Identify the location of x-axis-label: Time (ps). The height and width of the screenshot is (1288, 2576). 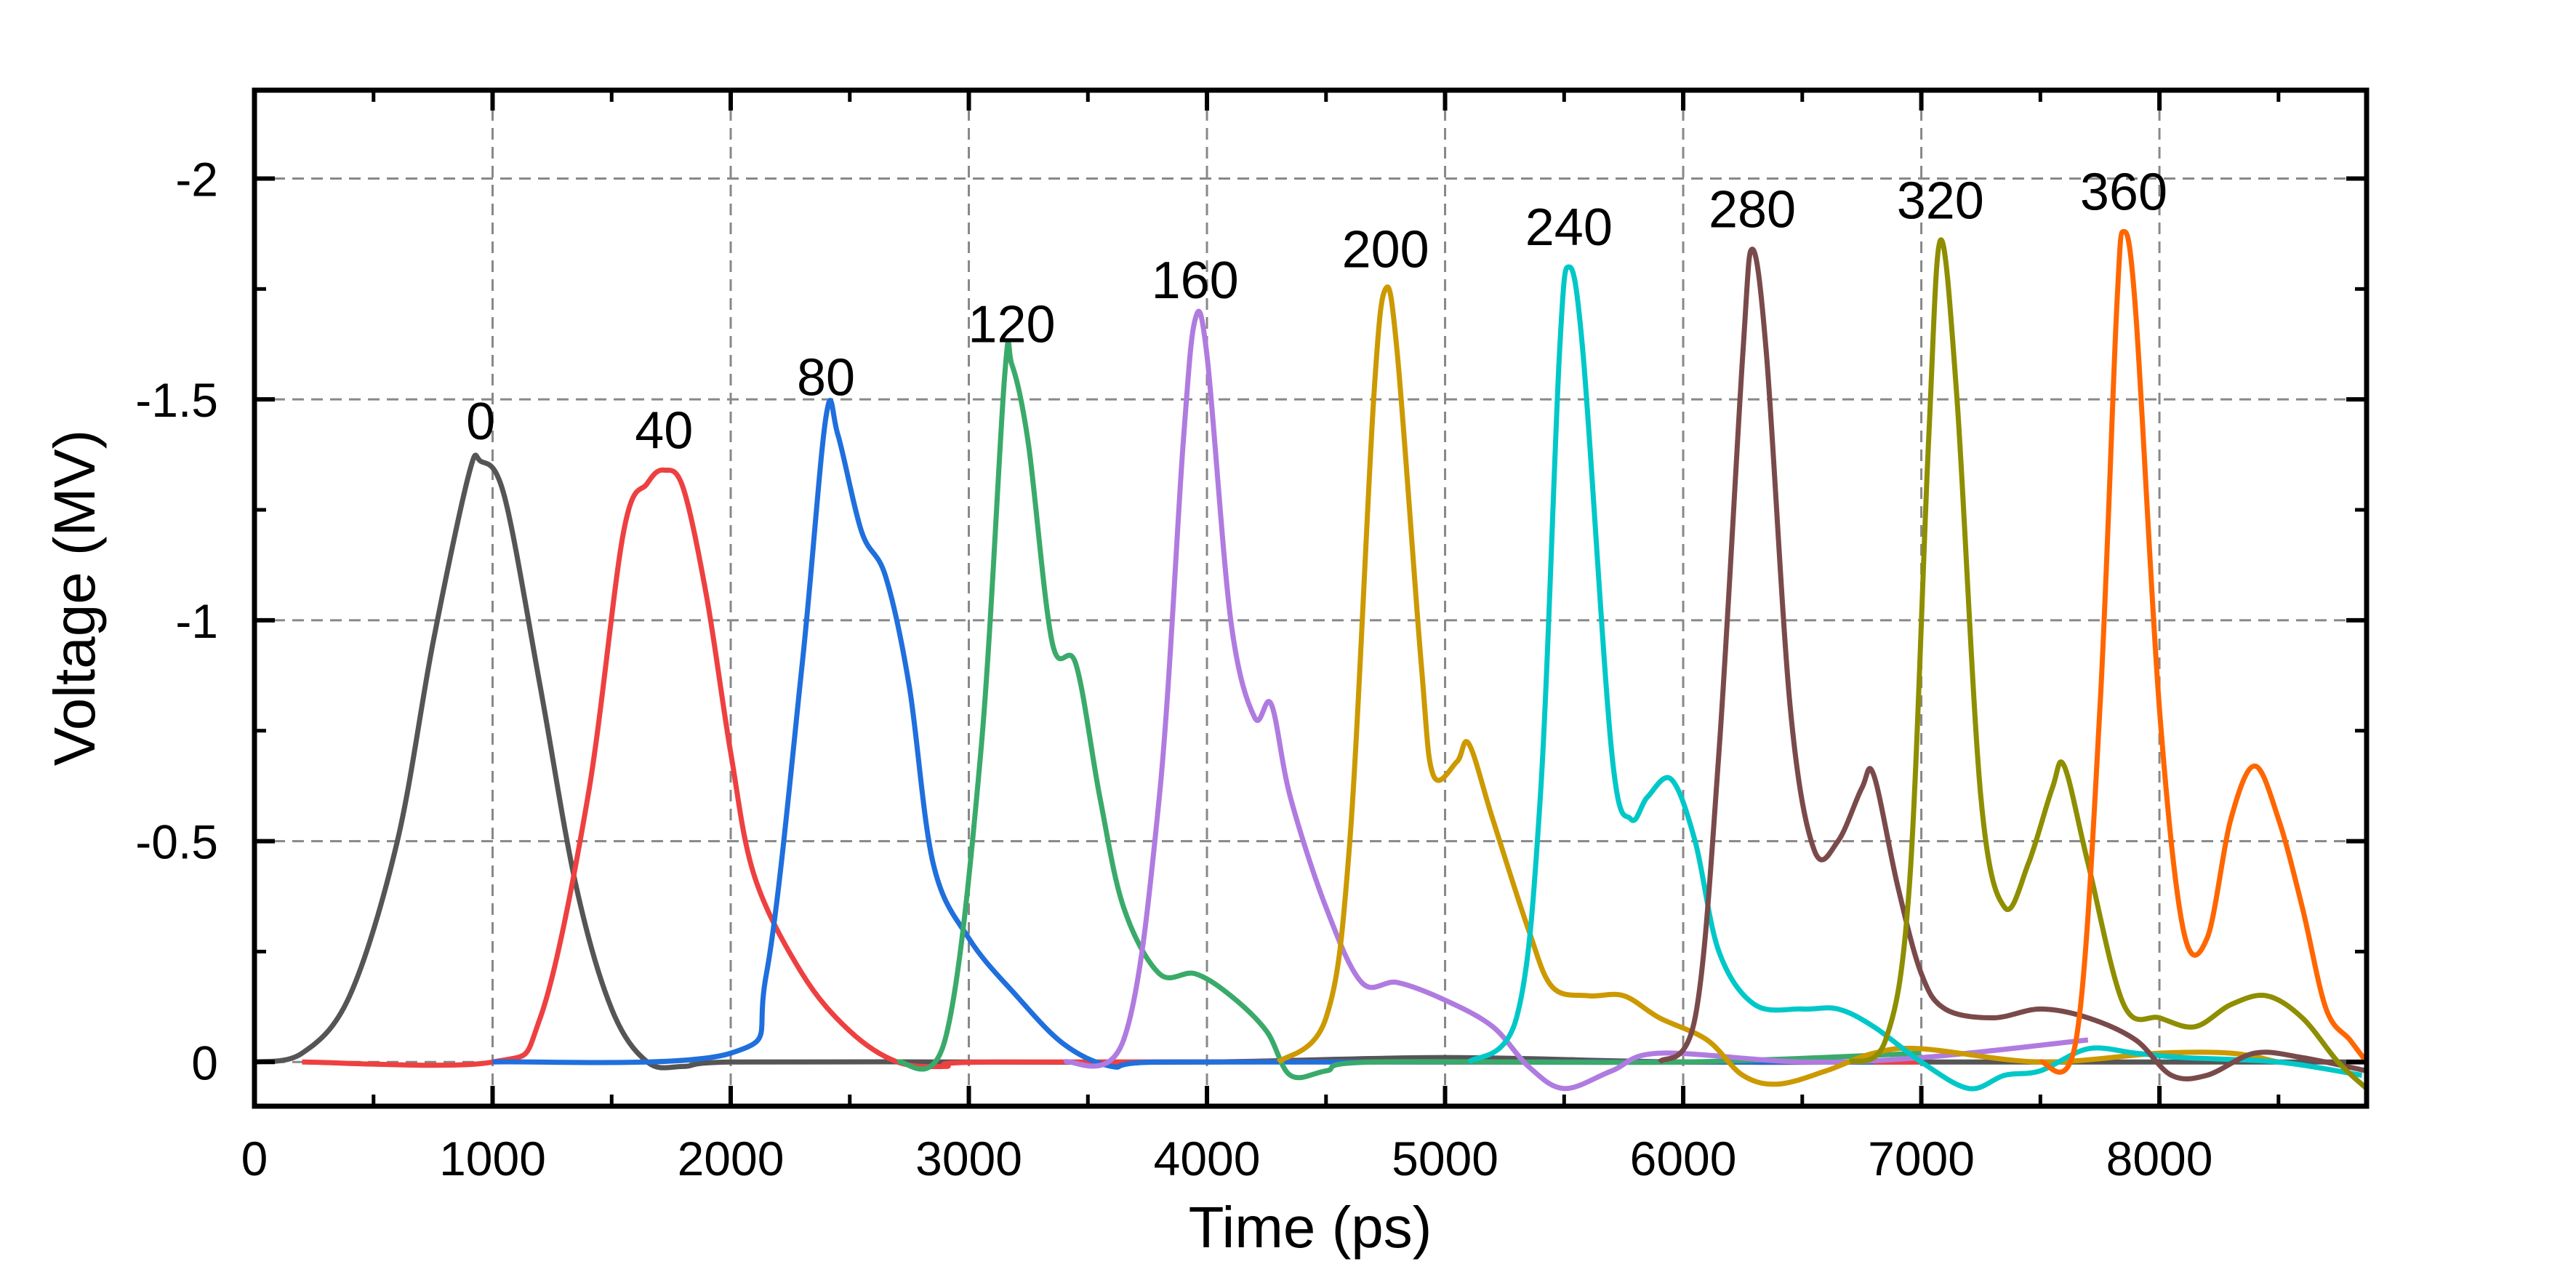
(1310, 1227).